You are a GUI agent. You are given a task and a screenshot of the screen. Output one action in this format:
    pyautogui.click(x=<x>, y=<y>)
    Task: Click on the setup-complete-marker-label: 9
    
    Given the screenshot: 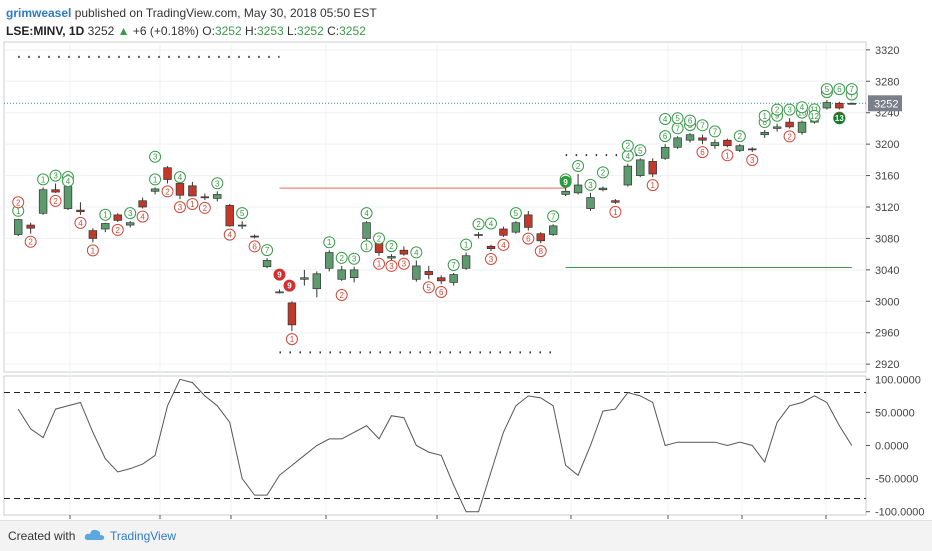 What is the action you would take?
    pyautogui.click(x=289, y=286)
    